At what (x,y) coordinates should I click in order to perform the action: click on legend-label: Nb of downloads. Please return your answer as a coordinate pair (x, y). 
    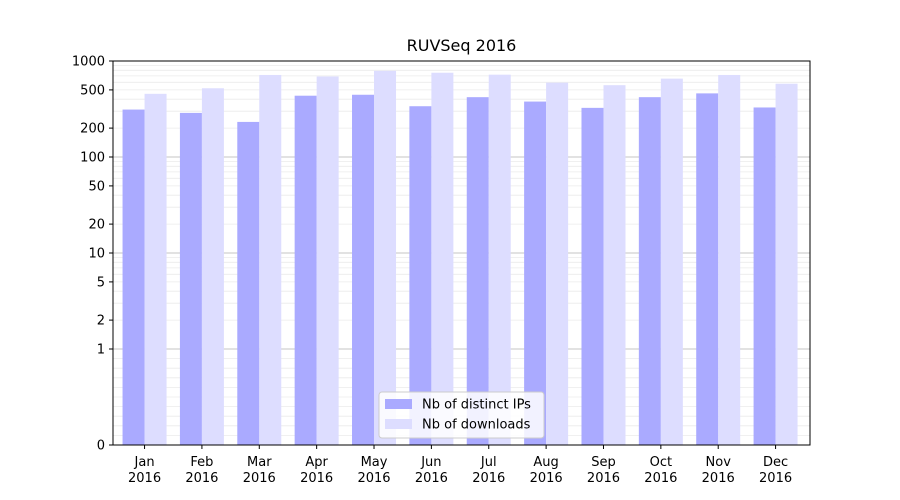
    Looking at the image, I should click on (476, 425).